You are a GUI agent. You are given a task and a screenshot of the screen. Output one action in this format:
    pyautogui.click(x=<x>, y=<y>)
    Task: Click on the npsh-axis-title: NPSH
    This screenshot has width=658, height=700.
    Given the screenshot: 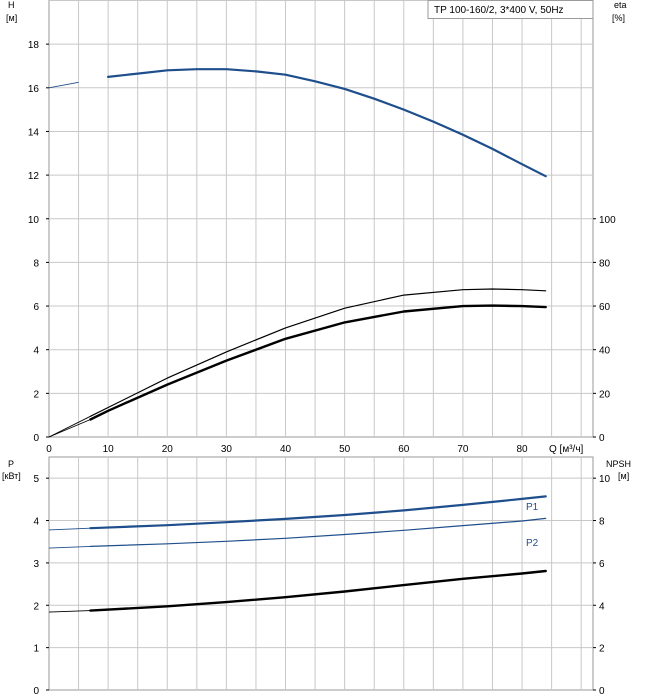 What is the action you would take?
    pyautogui.click(x=618, y=464)
    